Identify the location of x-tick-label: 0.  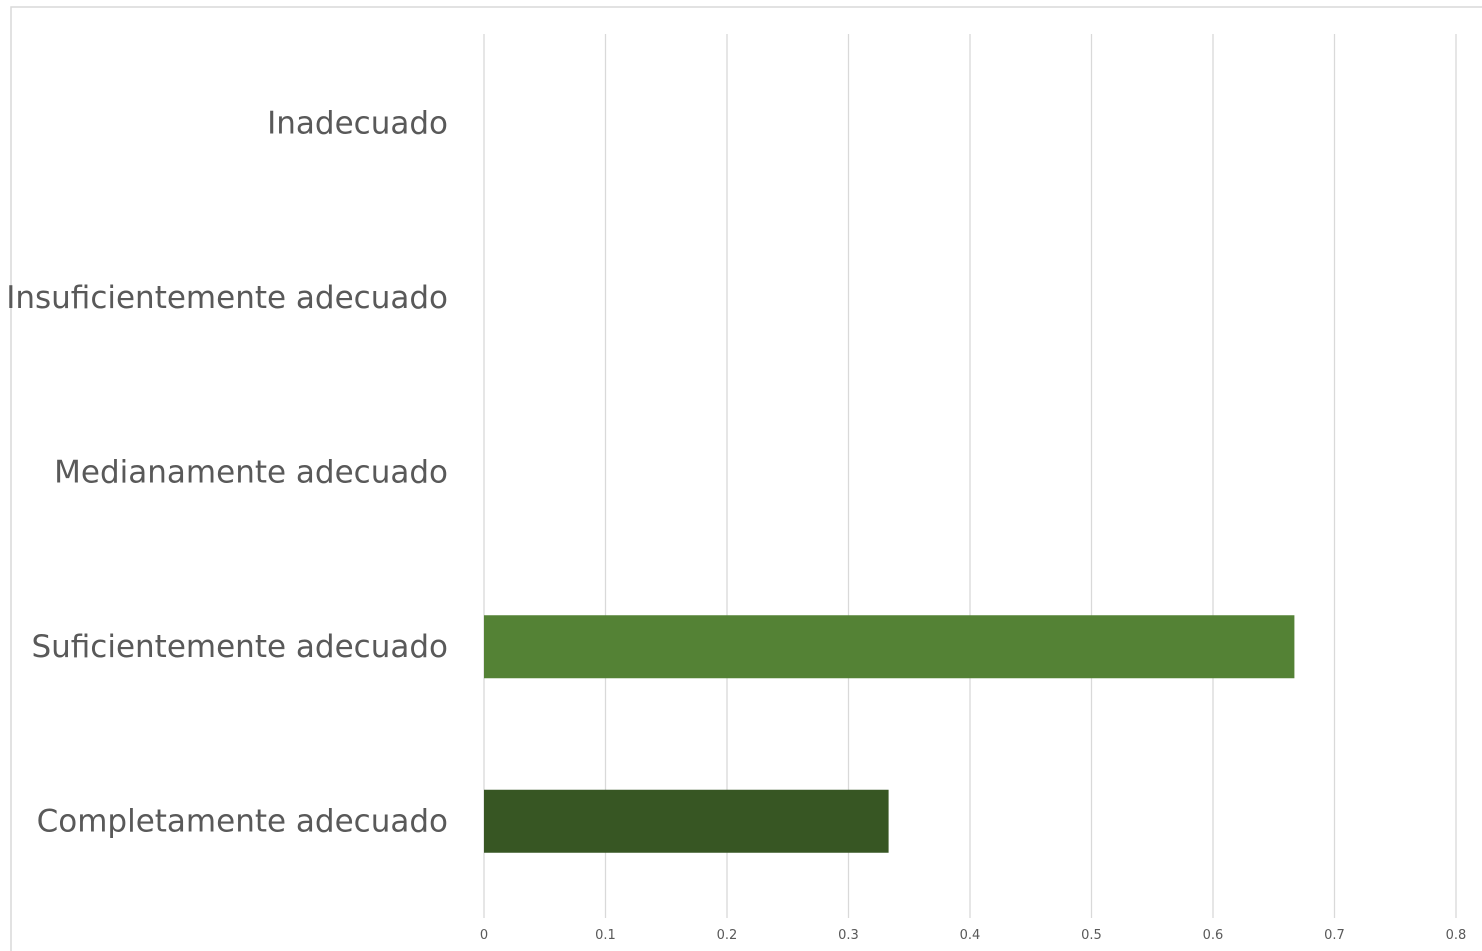
(484, 935).